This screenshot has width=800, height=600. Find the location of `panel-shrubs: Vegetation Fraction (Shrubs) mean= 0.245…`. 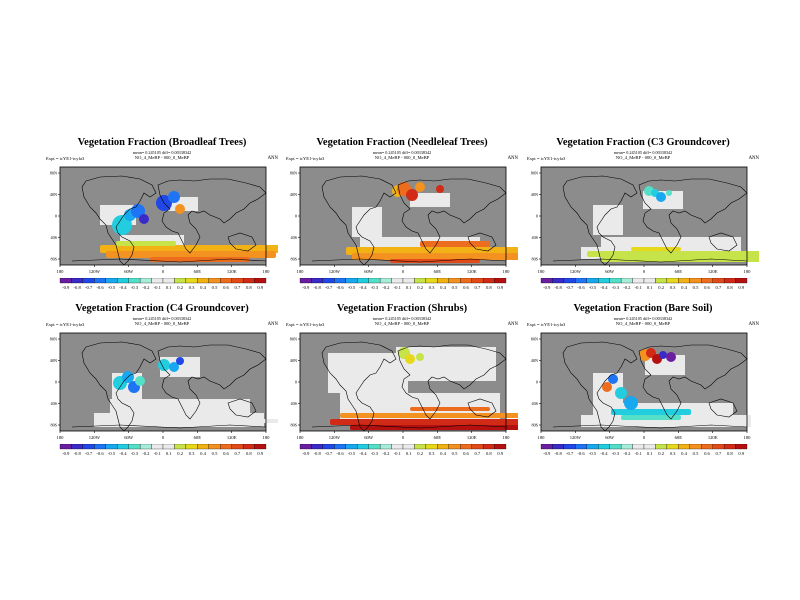

panel-shrubs: Vegetation Fraction (Shrubs) mean= 0.245… is located at coordinates (402, 388).